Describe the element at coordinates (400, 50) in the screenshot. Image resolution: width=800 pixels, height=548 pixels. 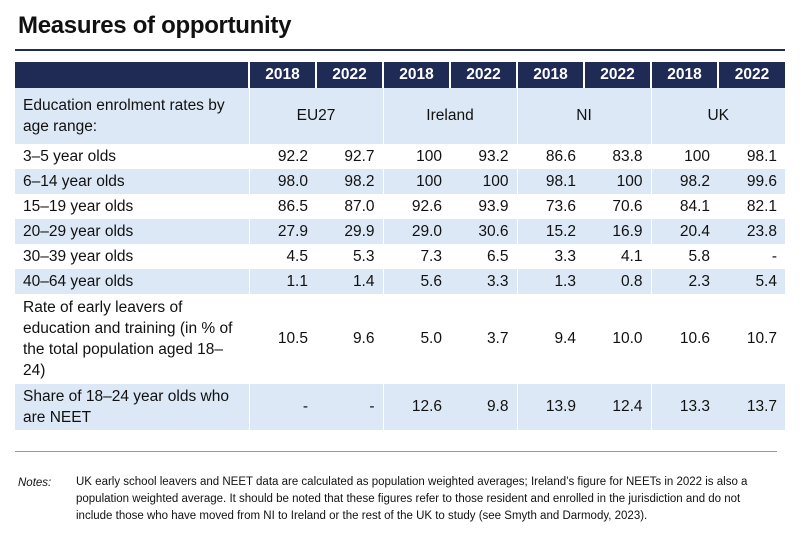
I see `title-rule` at that location.